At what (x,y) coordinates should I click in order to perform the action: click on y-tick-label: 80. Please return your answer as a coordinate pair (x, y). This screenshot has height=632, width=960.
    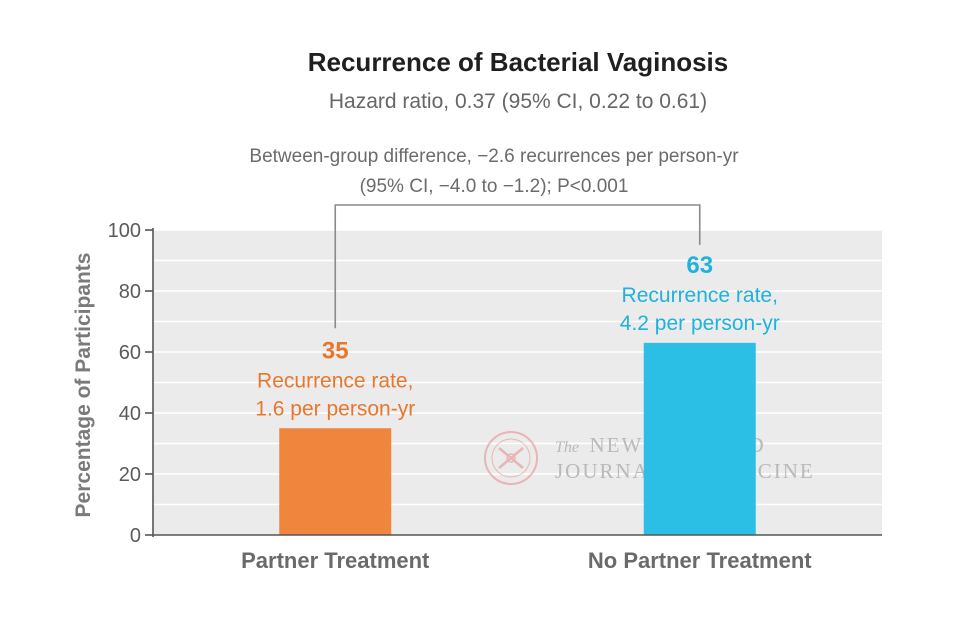
    Looking at the image, I should click on (130, 292).